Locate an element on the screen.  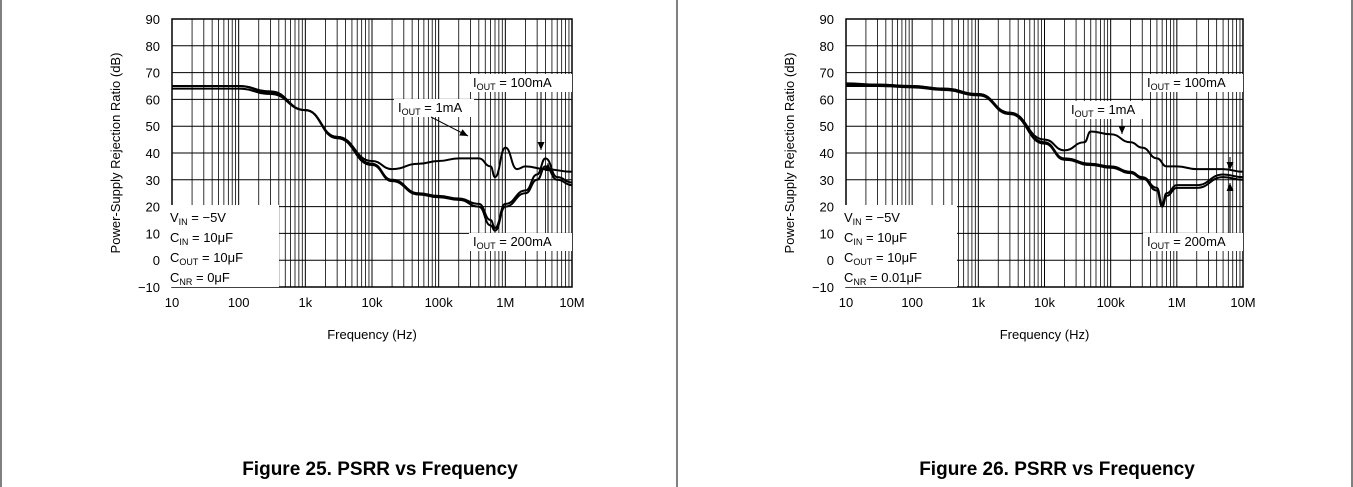
condition-label: CNR = 0.01μF is located at coordinates (883, 278).